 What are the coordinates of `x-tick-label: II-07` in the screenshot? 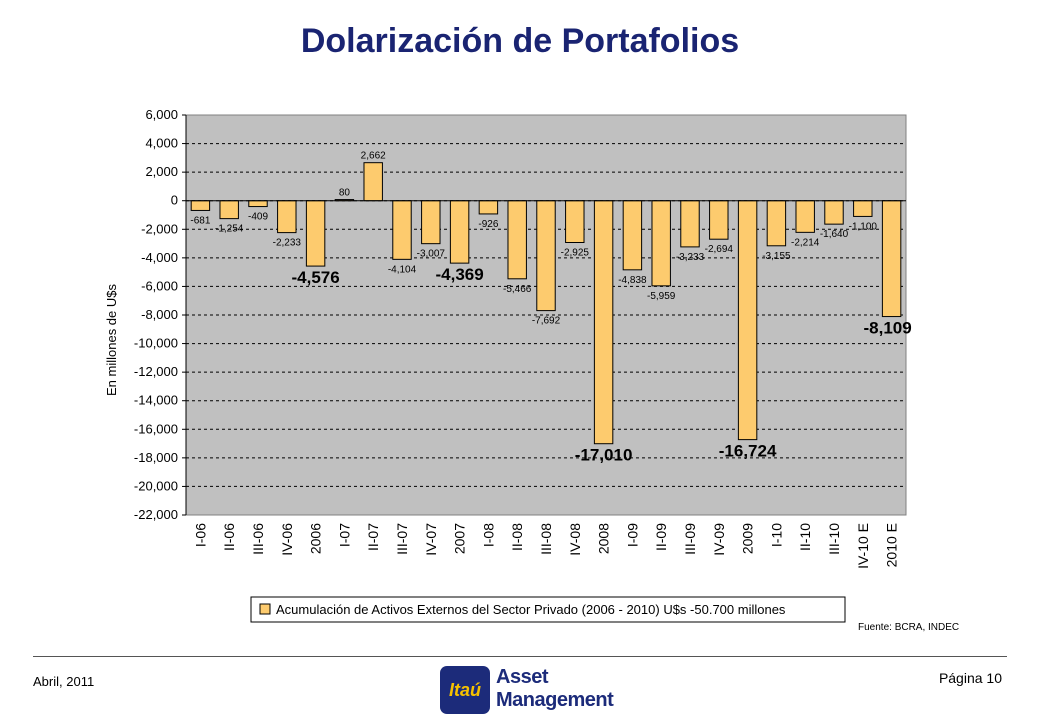 It's located at (373, 537).